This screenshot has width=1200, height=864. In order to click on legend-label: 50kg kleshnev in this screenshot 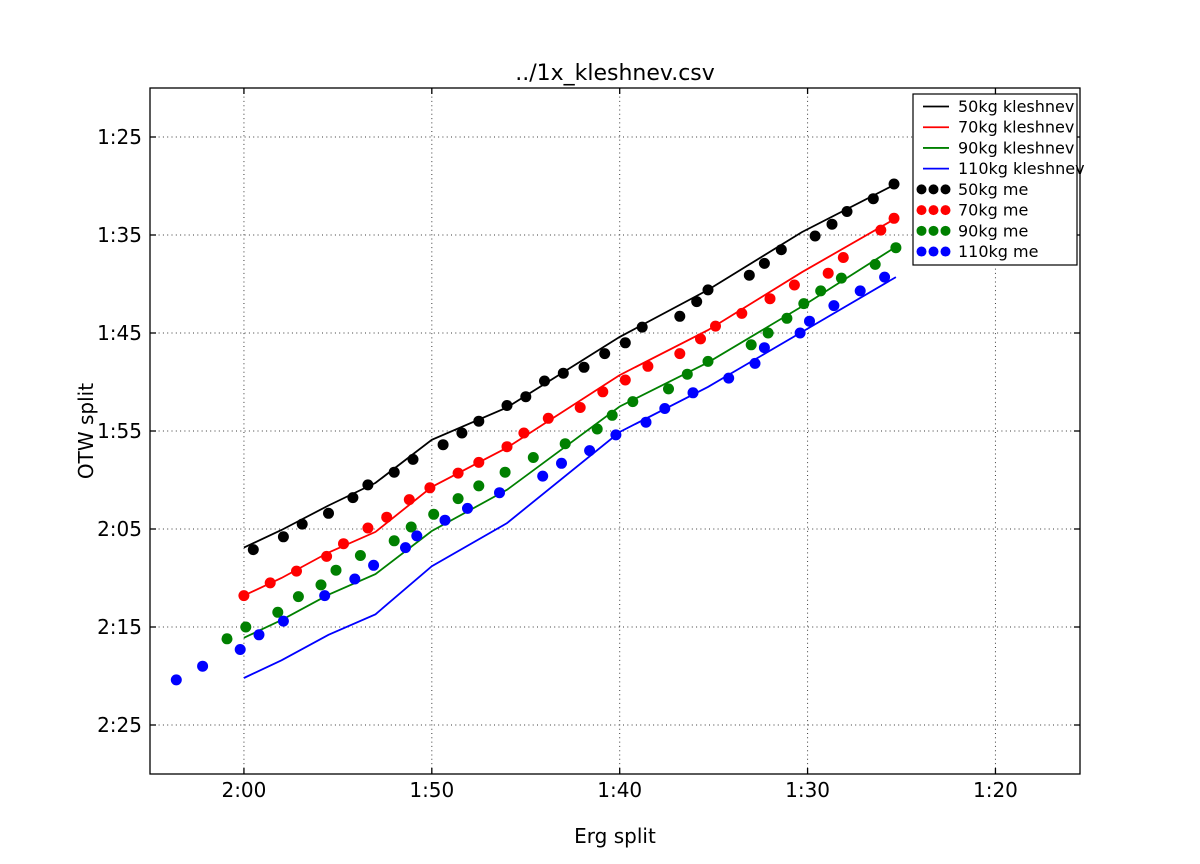, I will do `click(1016, 106)`.